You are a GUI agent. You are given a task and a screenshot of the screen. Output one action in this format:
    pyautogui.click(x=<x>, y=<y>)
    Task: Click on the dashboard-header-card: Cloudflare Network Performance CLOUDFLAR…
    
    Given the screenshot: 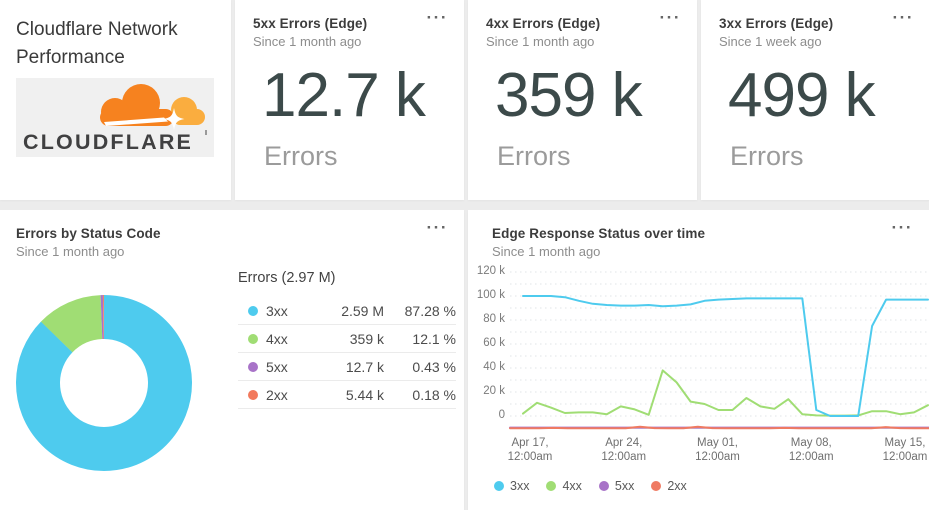 What is the action you would take?
    pyautogui.click(x=115, y=100)
    